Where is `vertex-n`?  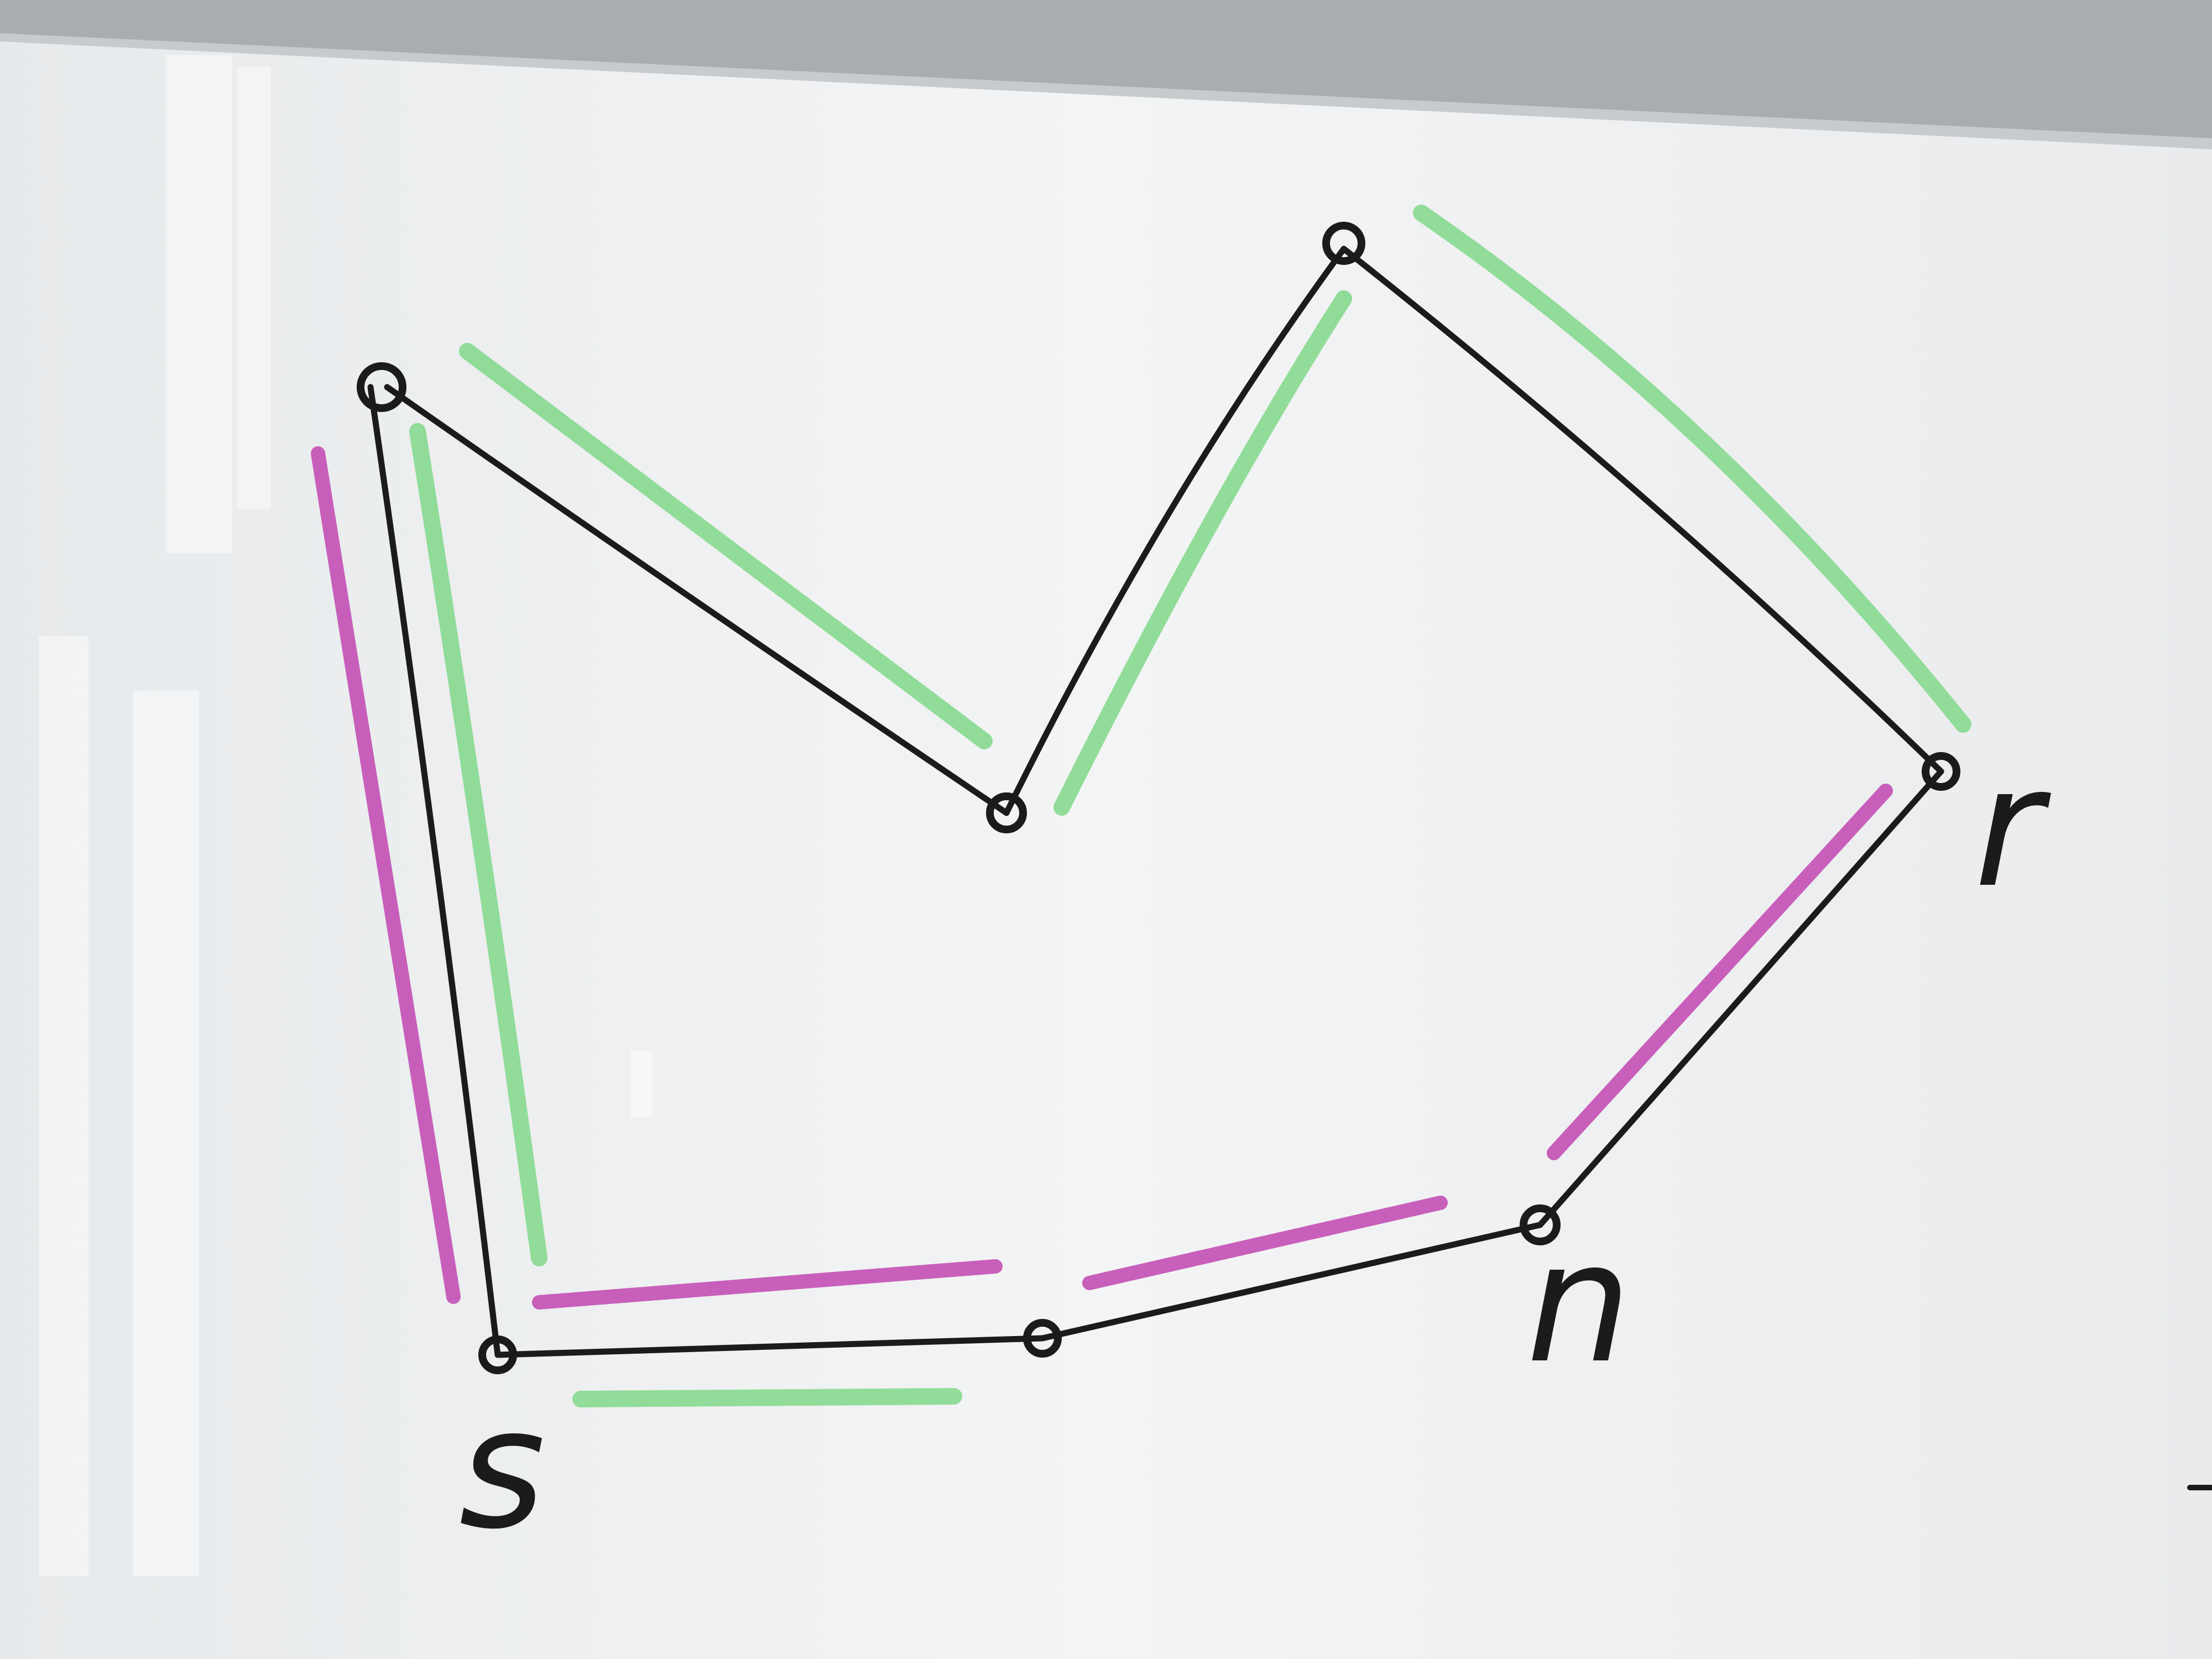
vertex-n is located at coordinates (1541, 1224).